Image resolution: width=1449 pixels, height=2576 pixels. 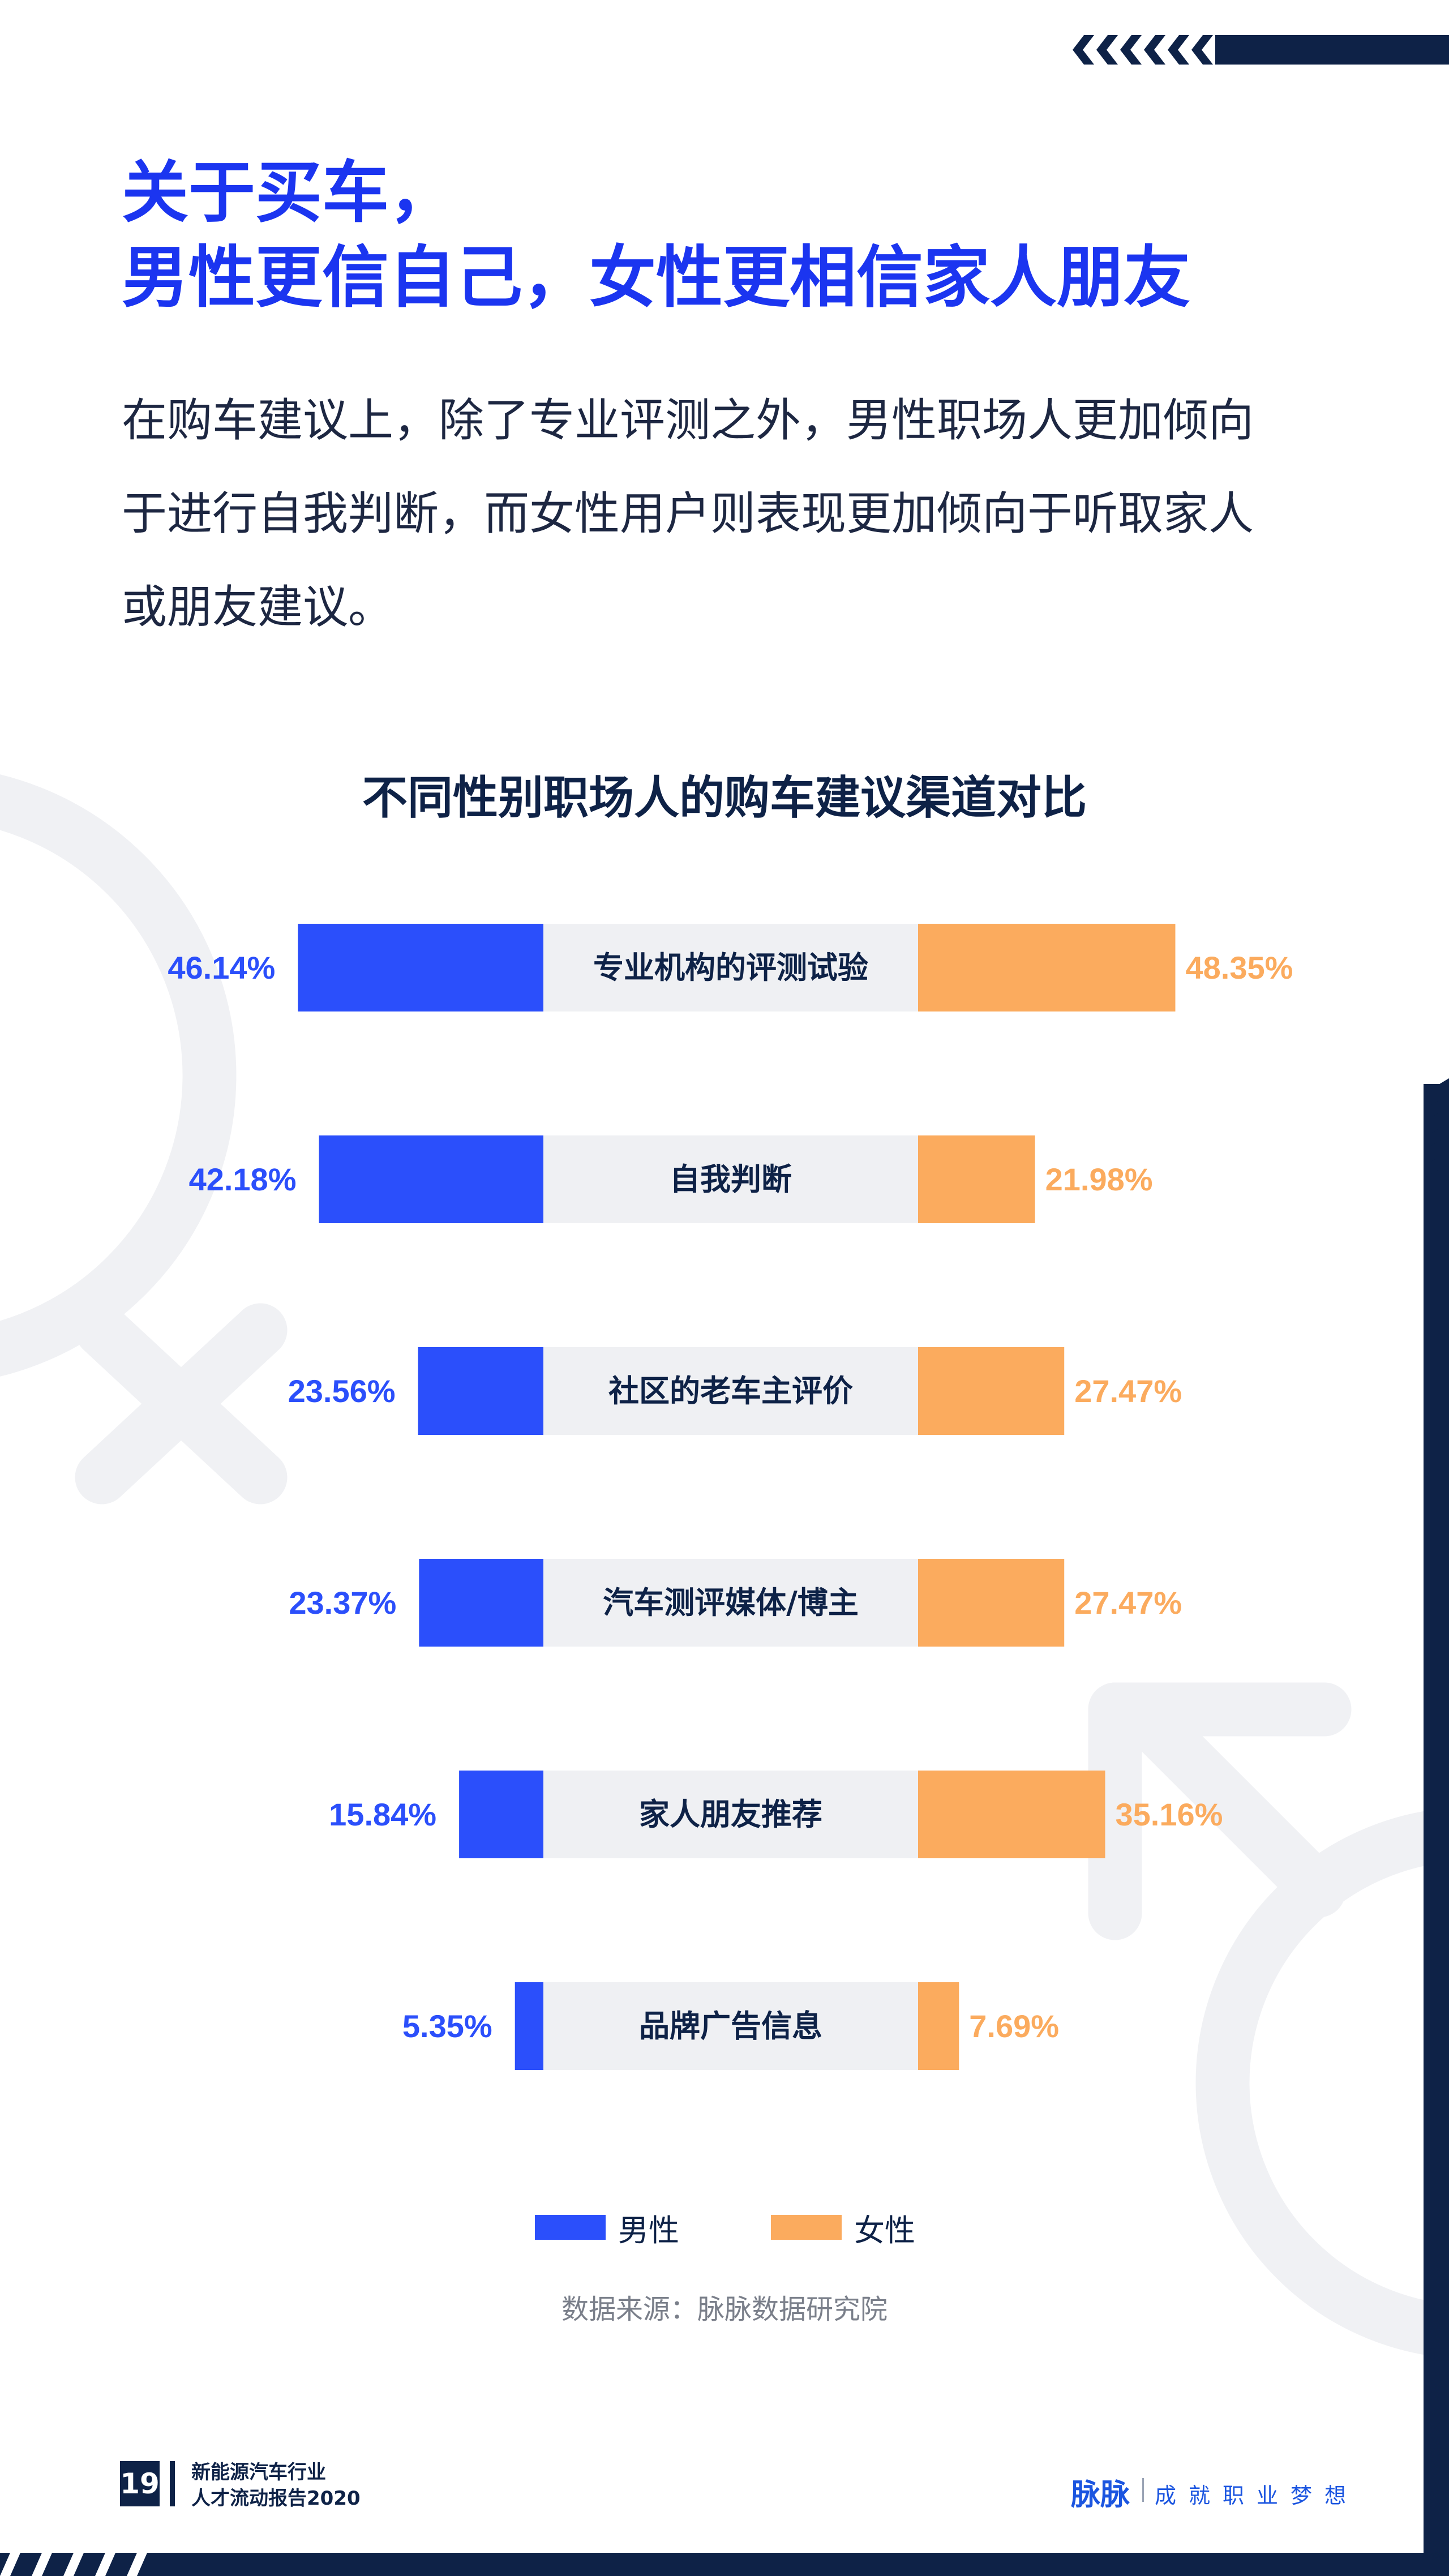 I want to click on data-label-male: 23.56%, so click(x=342, y=1391).